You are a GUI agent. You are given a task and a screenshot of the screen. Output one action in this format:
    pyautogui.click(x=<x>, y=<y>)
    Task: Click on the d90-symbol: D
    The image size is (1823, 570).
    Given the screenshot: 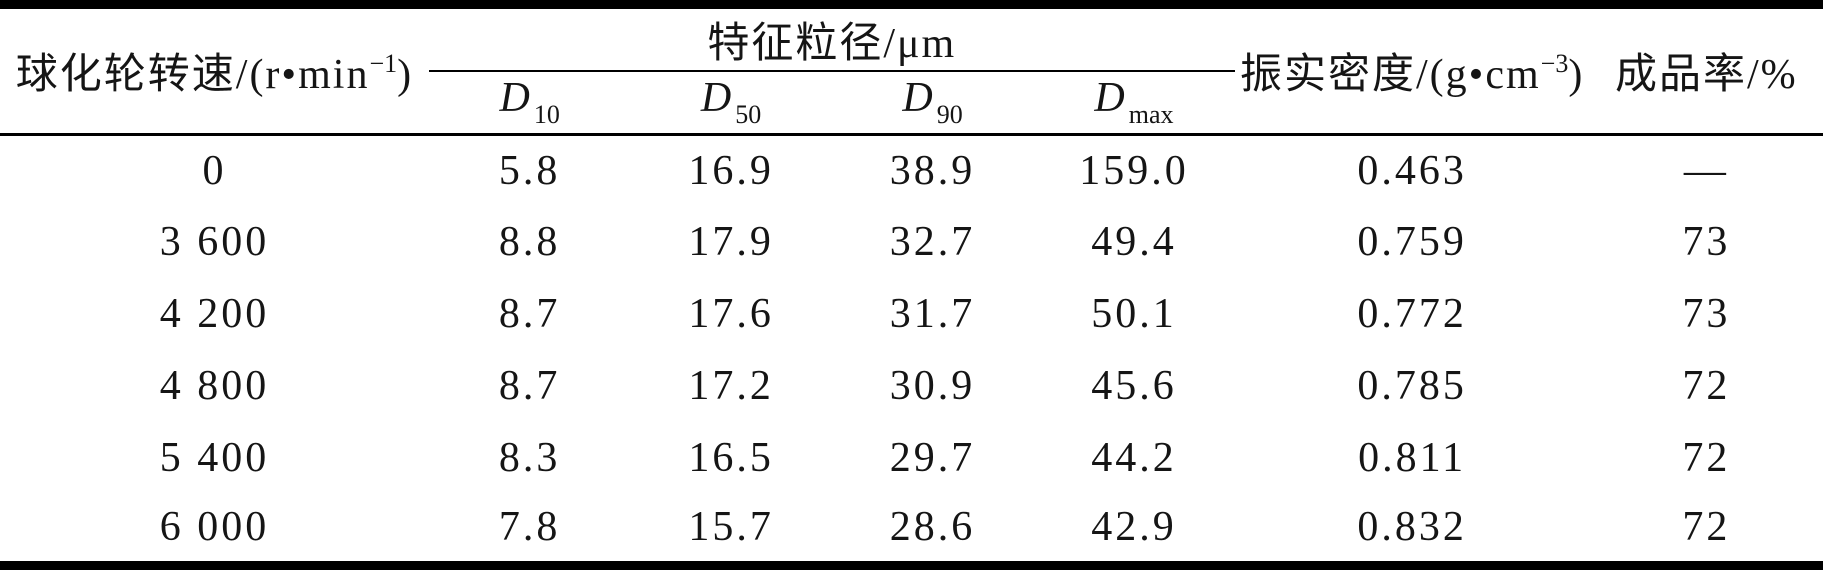 What is the action you would take?
    pyautogui.click(x=918, y=98)
    